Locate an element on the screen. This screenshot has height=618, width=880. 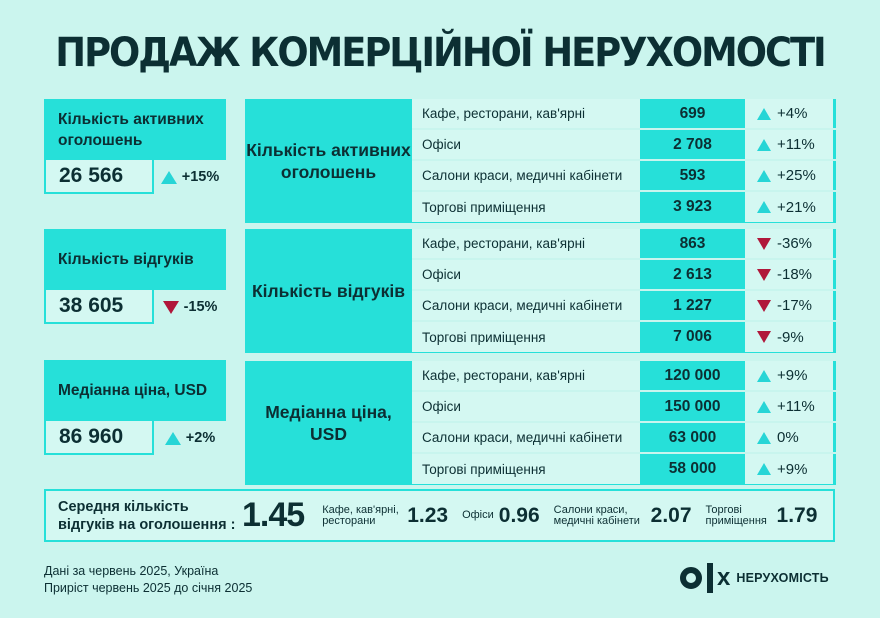
average-item-label: Кафе, кав'ярні, ресторани is located at coordinates (360, 515).